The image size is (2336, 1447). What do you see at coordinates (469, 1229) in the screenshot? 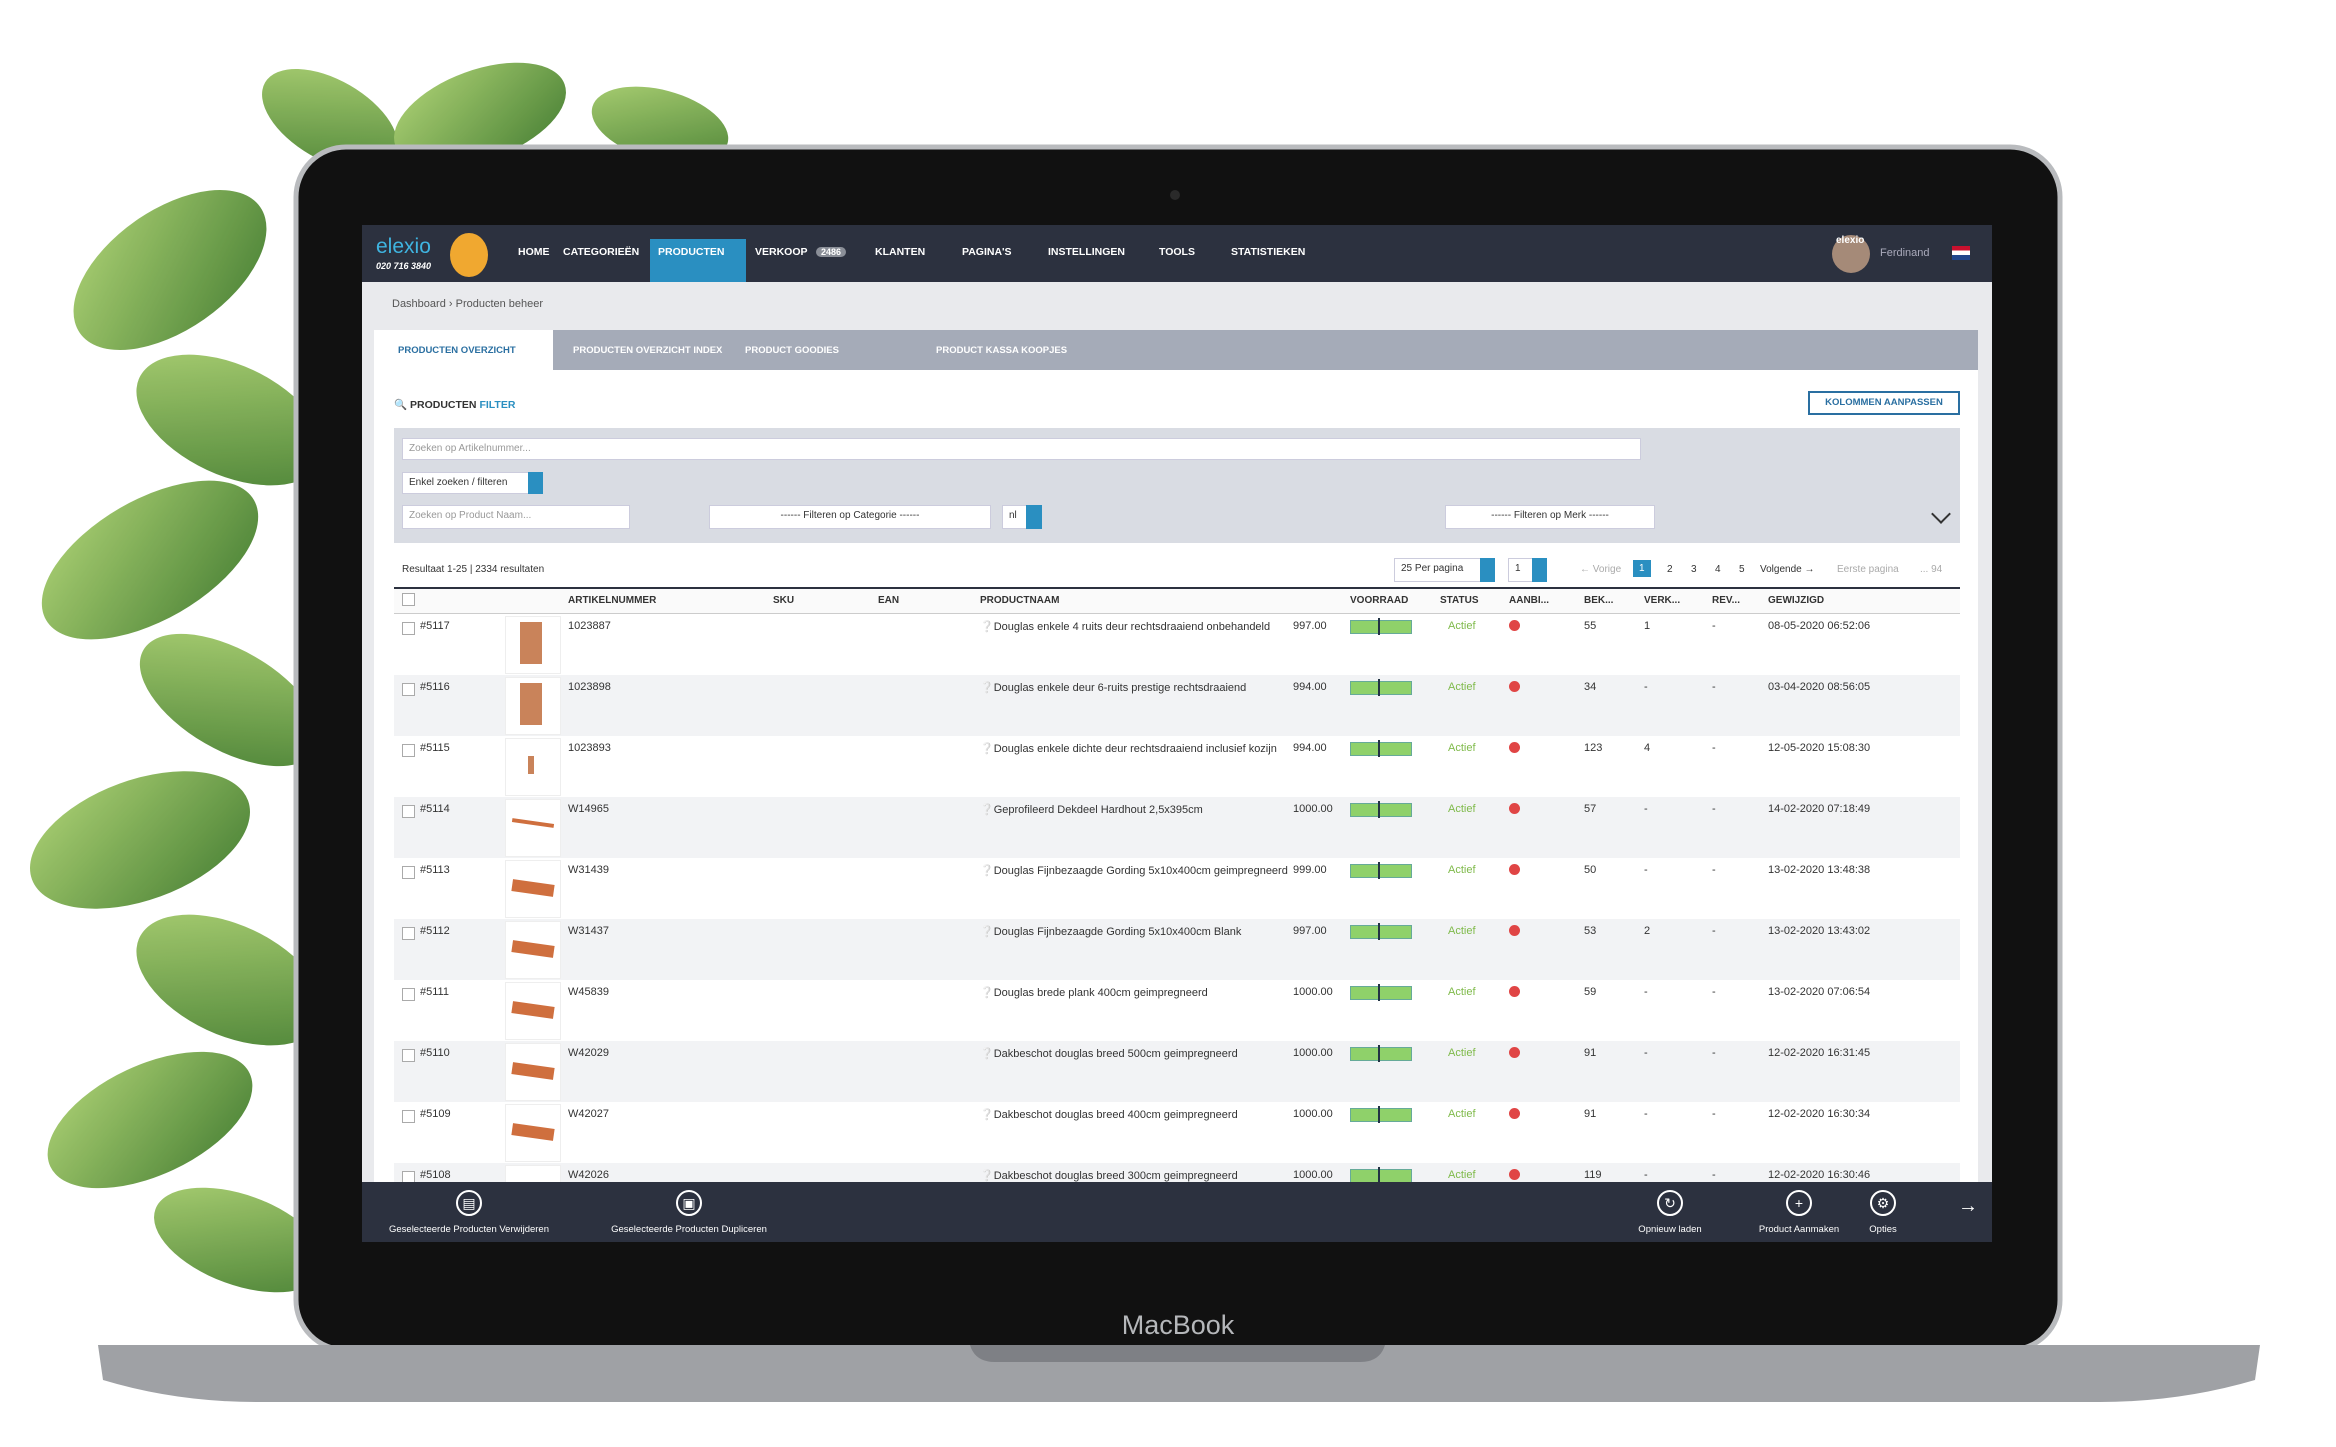
I see `toolbar-label: Geselecteerde Producten Verwijderen` at bounding box center [469, 1229].